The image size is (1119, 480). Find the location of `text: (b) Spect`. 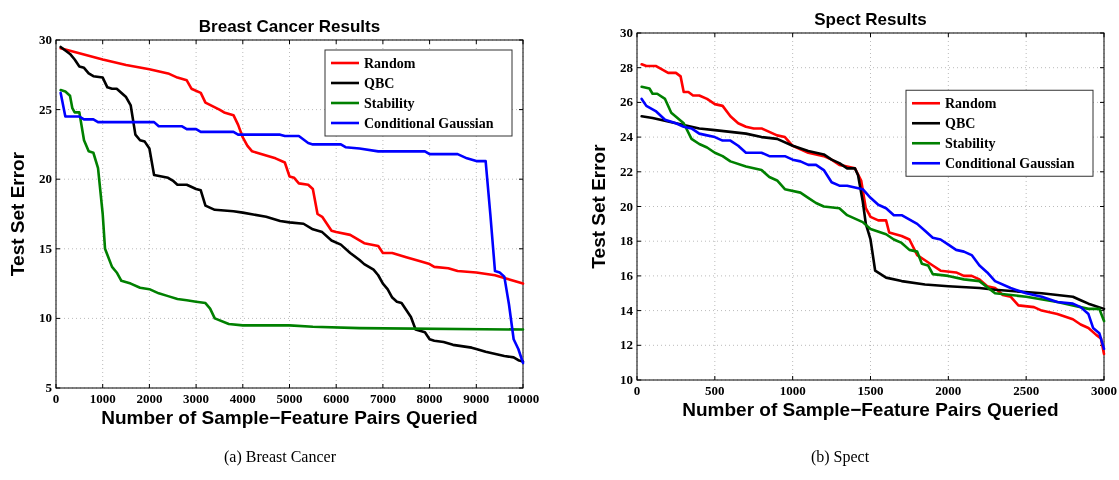

text: (b) Spect is located at coordinates (840, 457).